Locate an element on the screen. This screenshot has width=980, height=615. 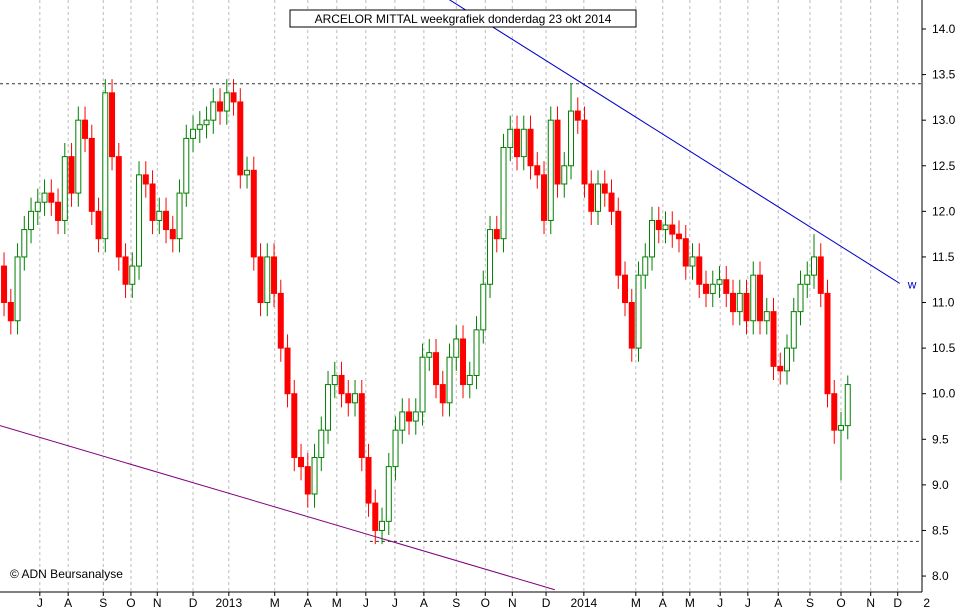
y-tick-label: 9.0 is located at coordinates (940, 485).